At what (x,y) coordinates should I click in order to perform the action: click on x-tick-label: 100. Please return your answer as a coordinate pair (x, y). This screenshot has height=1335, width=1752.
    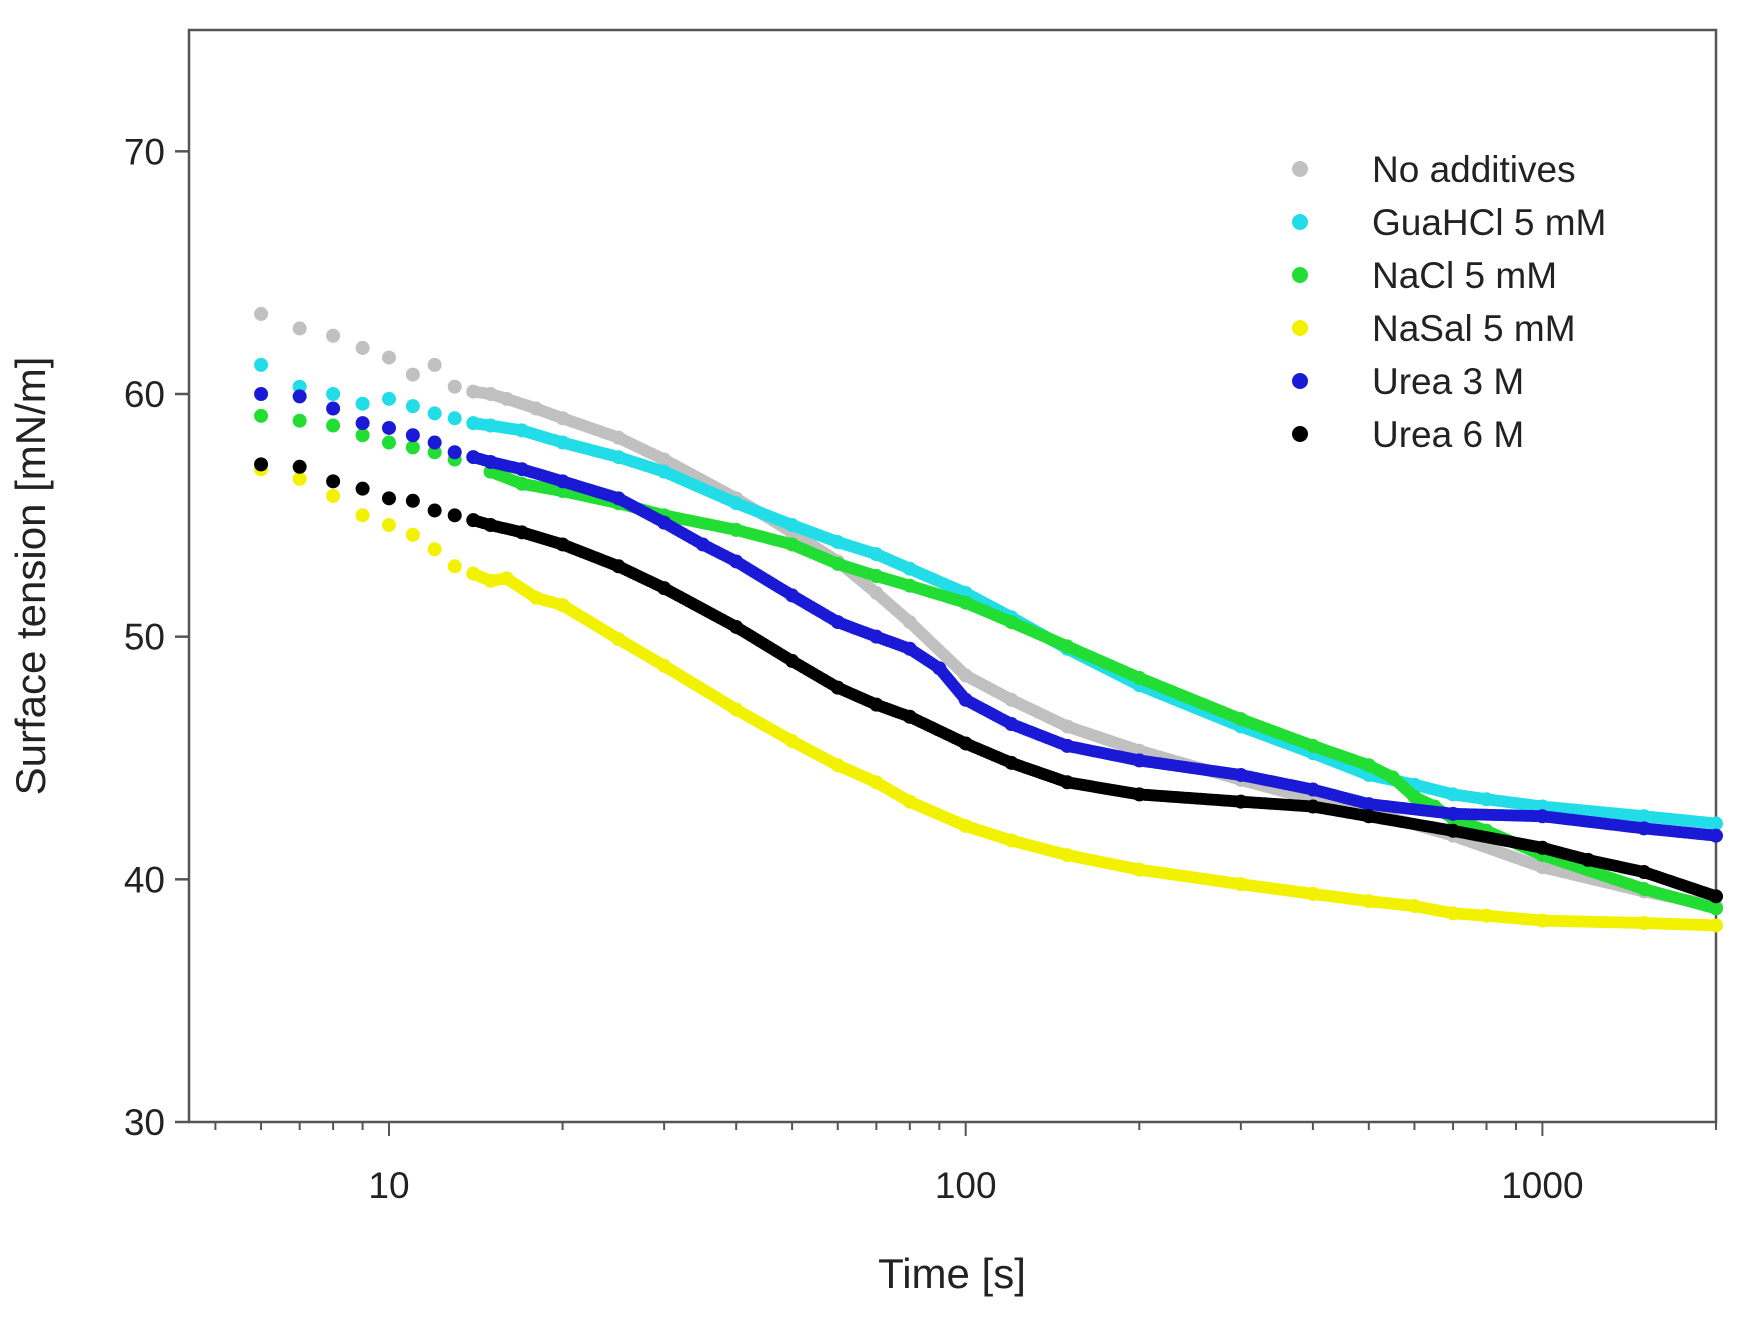
    Looking at the image, I should click on (966, 1185).